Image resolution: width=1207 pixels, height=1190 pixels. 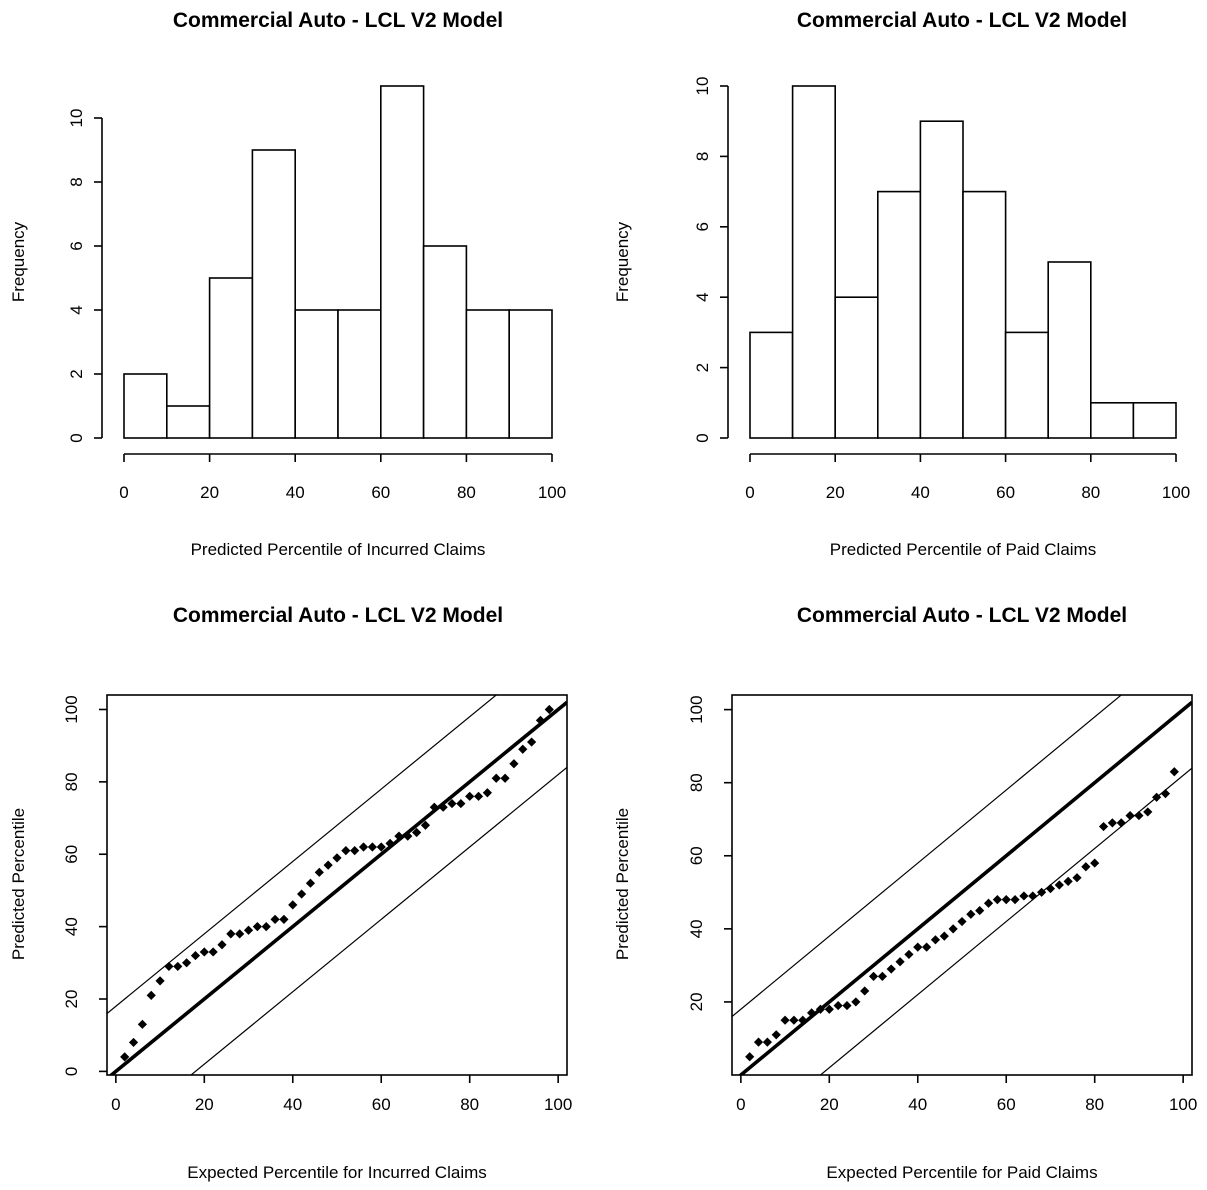 I want to click on y-tick-label: 100, so click(x=696, y=709).